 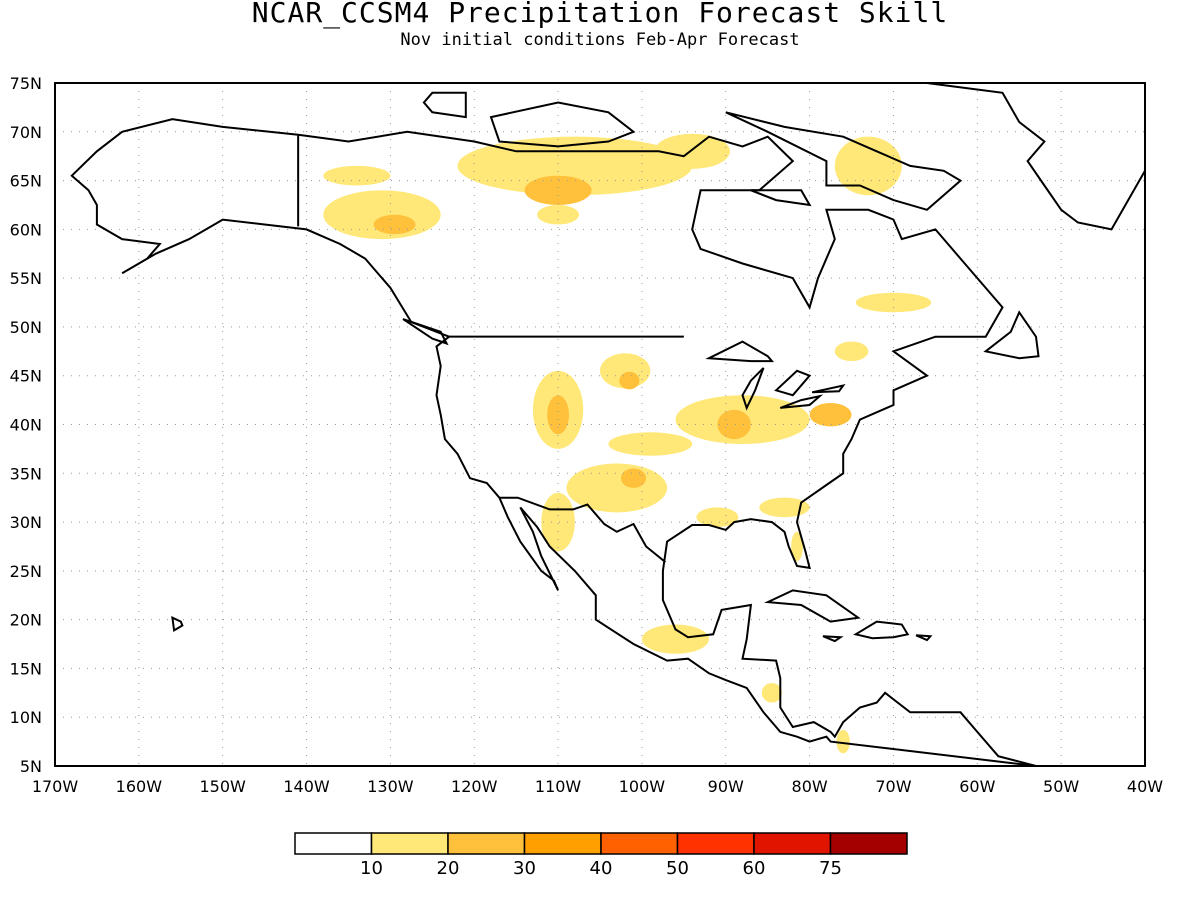 I want to click on legend-label: 30, so click(x=524, y=868).